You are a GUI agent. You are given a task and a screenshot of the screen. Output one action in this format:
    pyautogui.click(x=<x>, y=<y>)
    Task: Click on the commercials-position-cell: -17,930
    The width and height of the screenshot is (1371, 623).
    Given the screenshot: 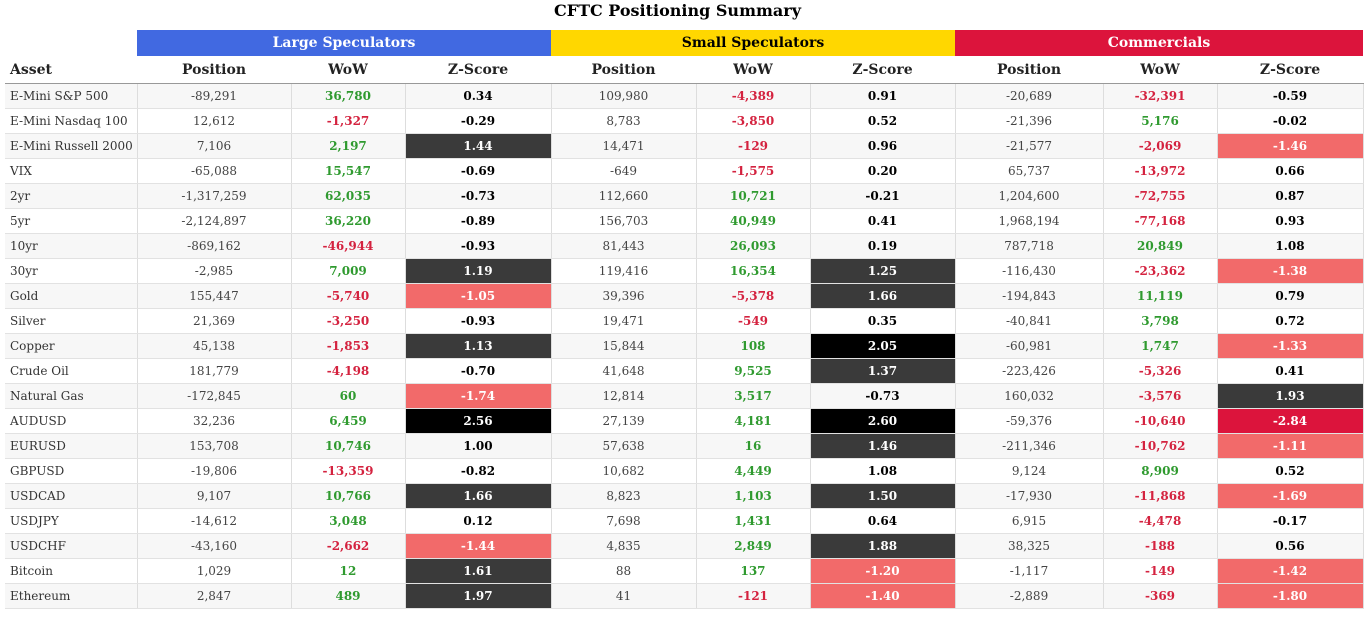 What is the action you would take?
    pyautogui.click(x=1029, y=496)
    